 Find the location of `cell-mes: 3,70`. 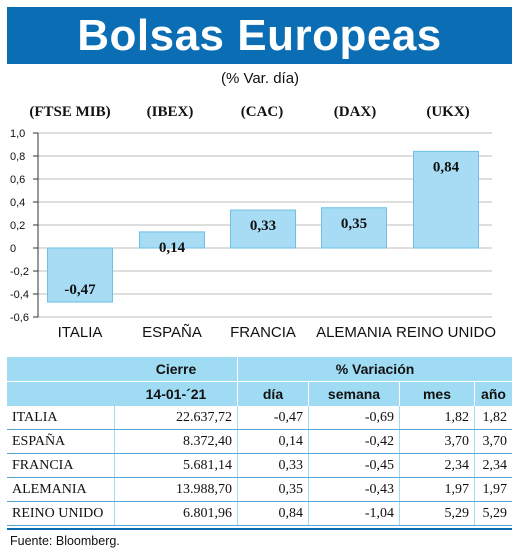

cell-mes: 3,70 is located at coordinates (437, 441).